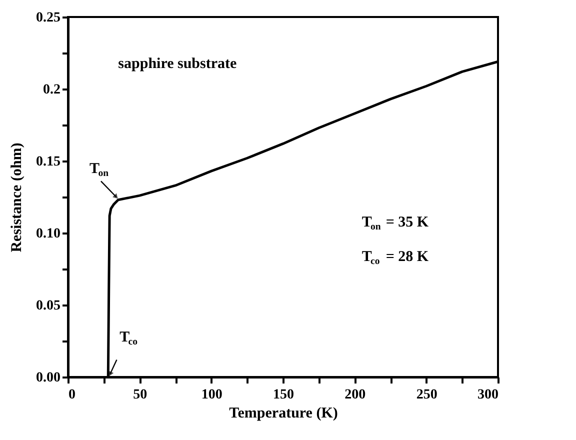 This screenshot has height=440, width=576. What do you see at coordinates (140, 395) in the screenshot?
I see `x-tick-label: 50` at bounding box center [140, 395].